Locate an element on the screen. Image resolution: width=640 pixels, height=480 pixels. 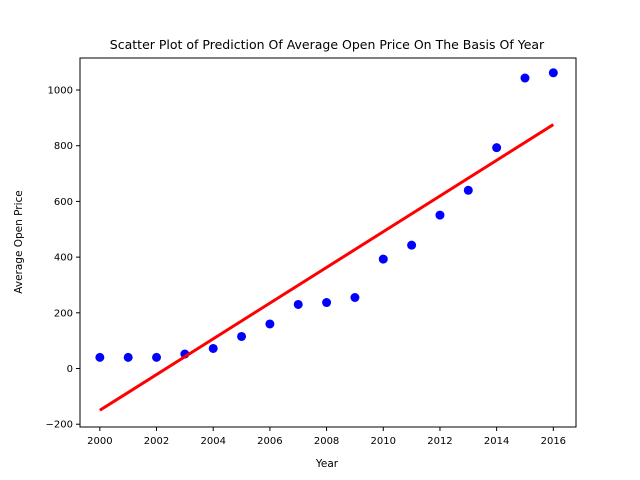
x-tick-label: 2008 is located at coordinates (326, 441).